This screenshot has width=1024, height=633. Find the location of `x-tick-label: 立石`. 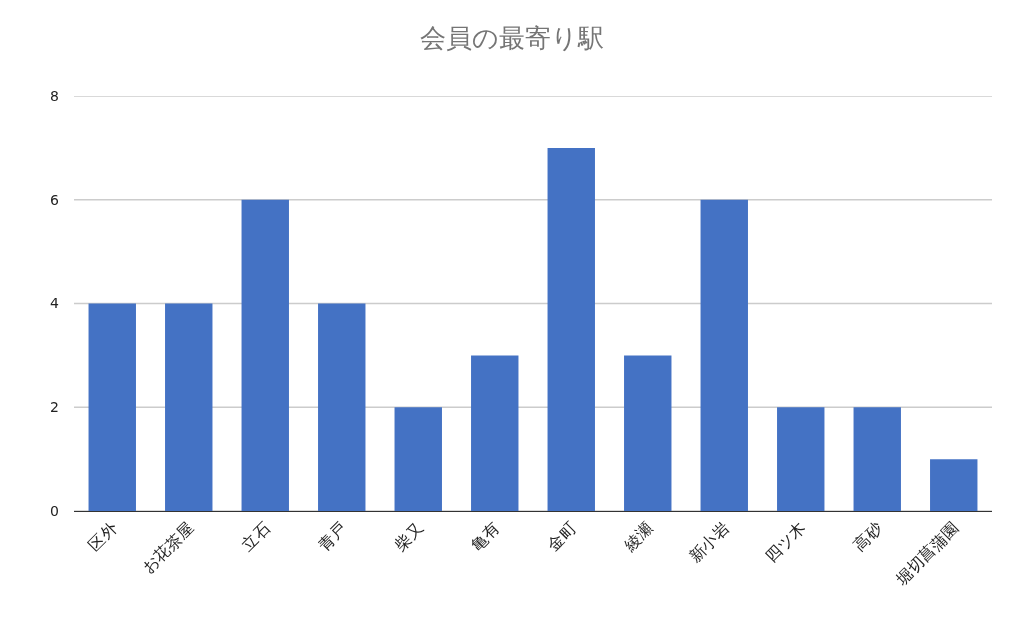

x-tick-label: 立石 is located at coordinates (255, 536).